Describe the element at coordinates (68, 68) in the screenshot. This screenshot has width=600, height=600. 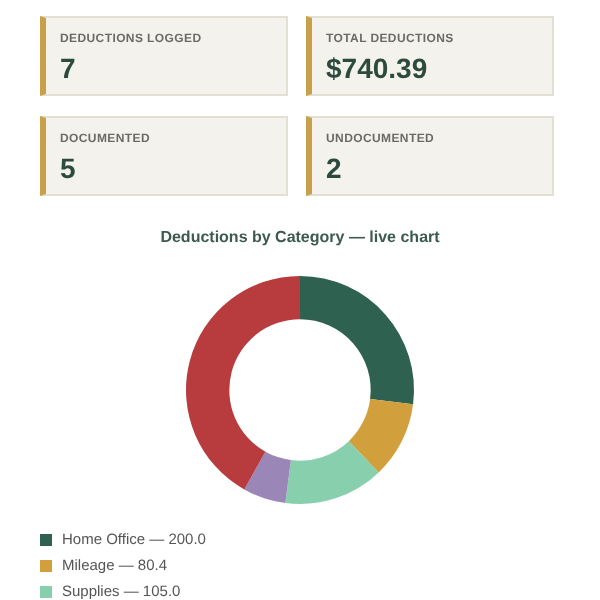
I see `text: 7` at that location.